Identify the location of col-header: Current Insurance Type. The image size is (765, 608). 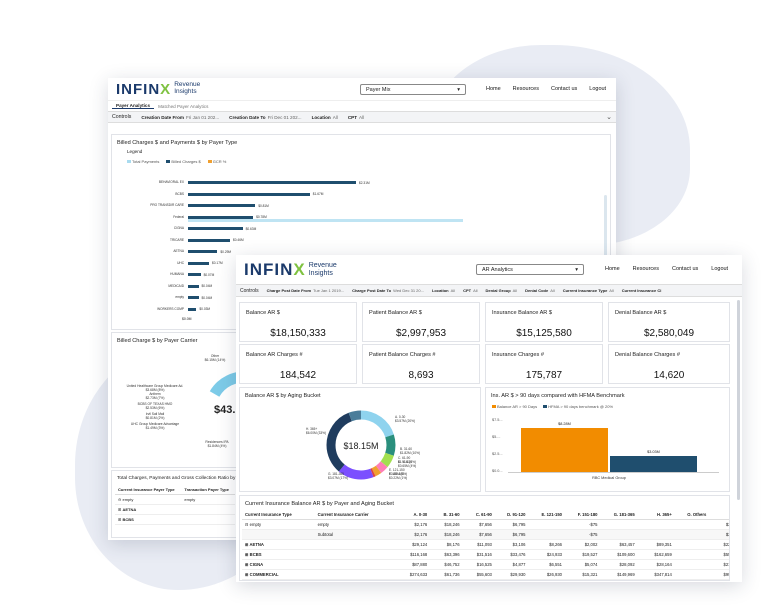
(278, 515).